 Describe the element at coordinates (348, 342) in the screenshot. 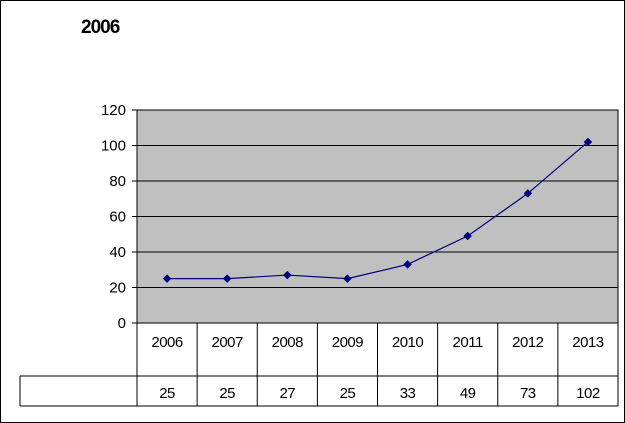

I see `category-label: 2009` at that location.